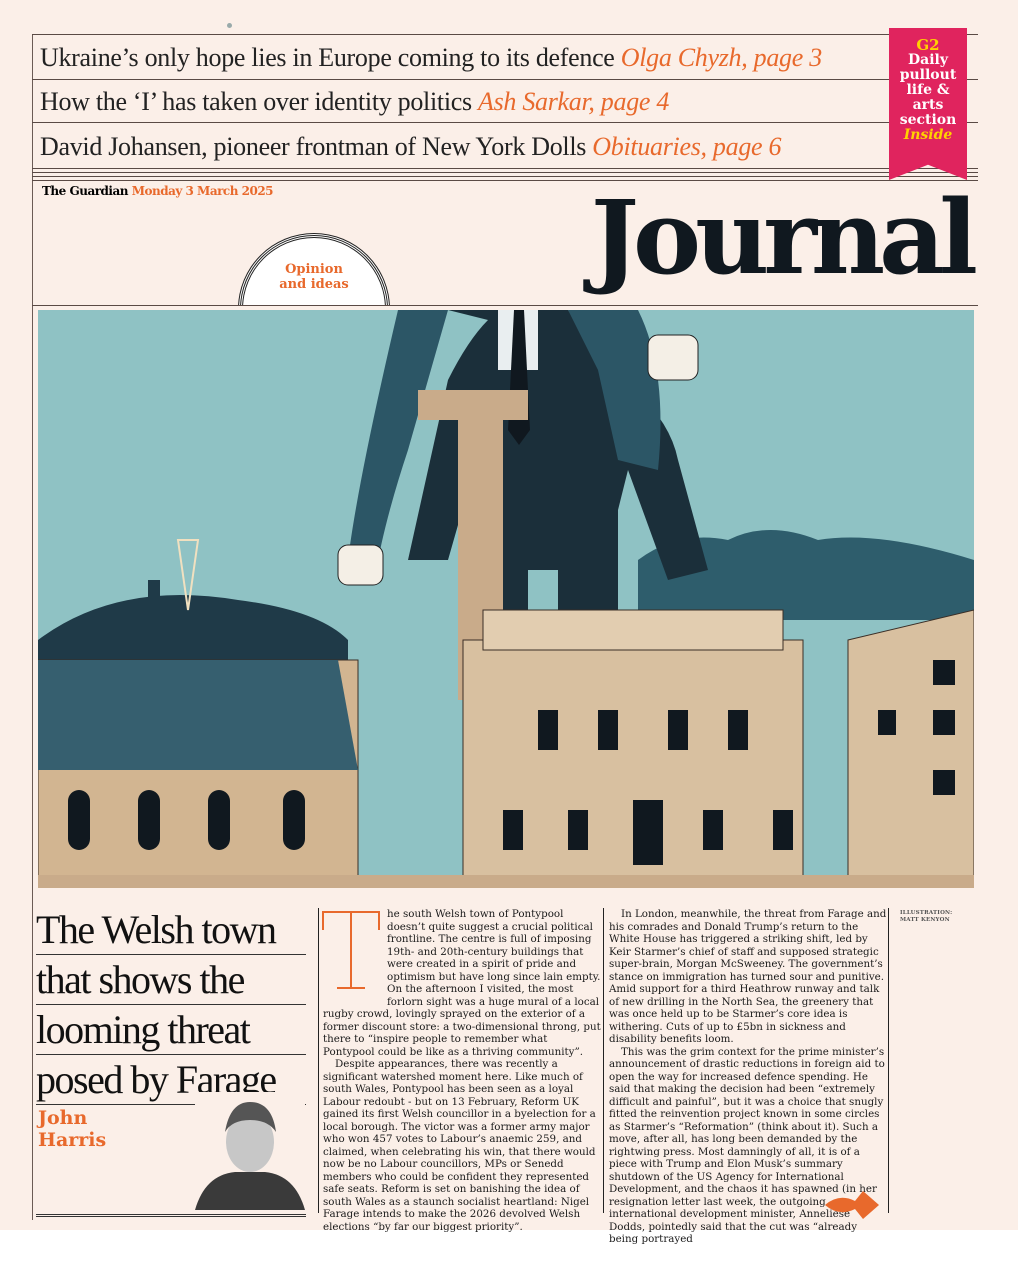  What do you see at coordinates (928, 45) in the screenshot?
I see `g2-label: G2` at bounding box center [928, 45].